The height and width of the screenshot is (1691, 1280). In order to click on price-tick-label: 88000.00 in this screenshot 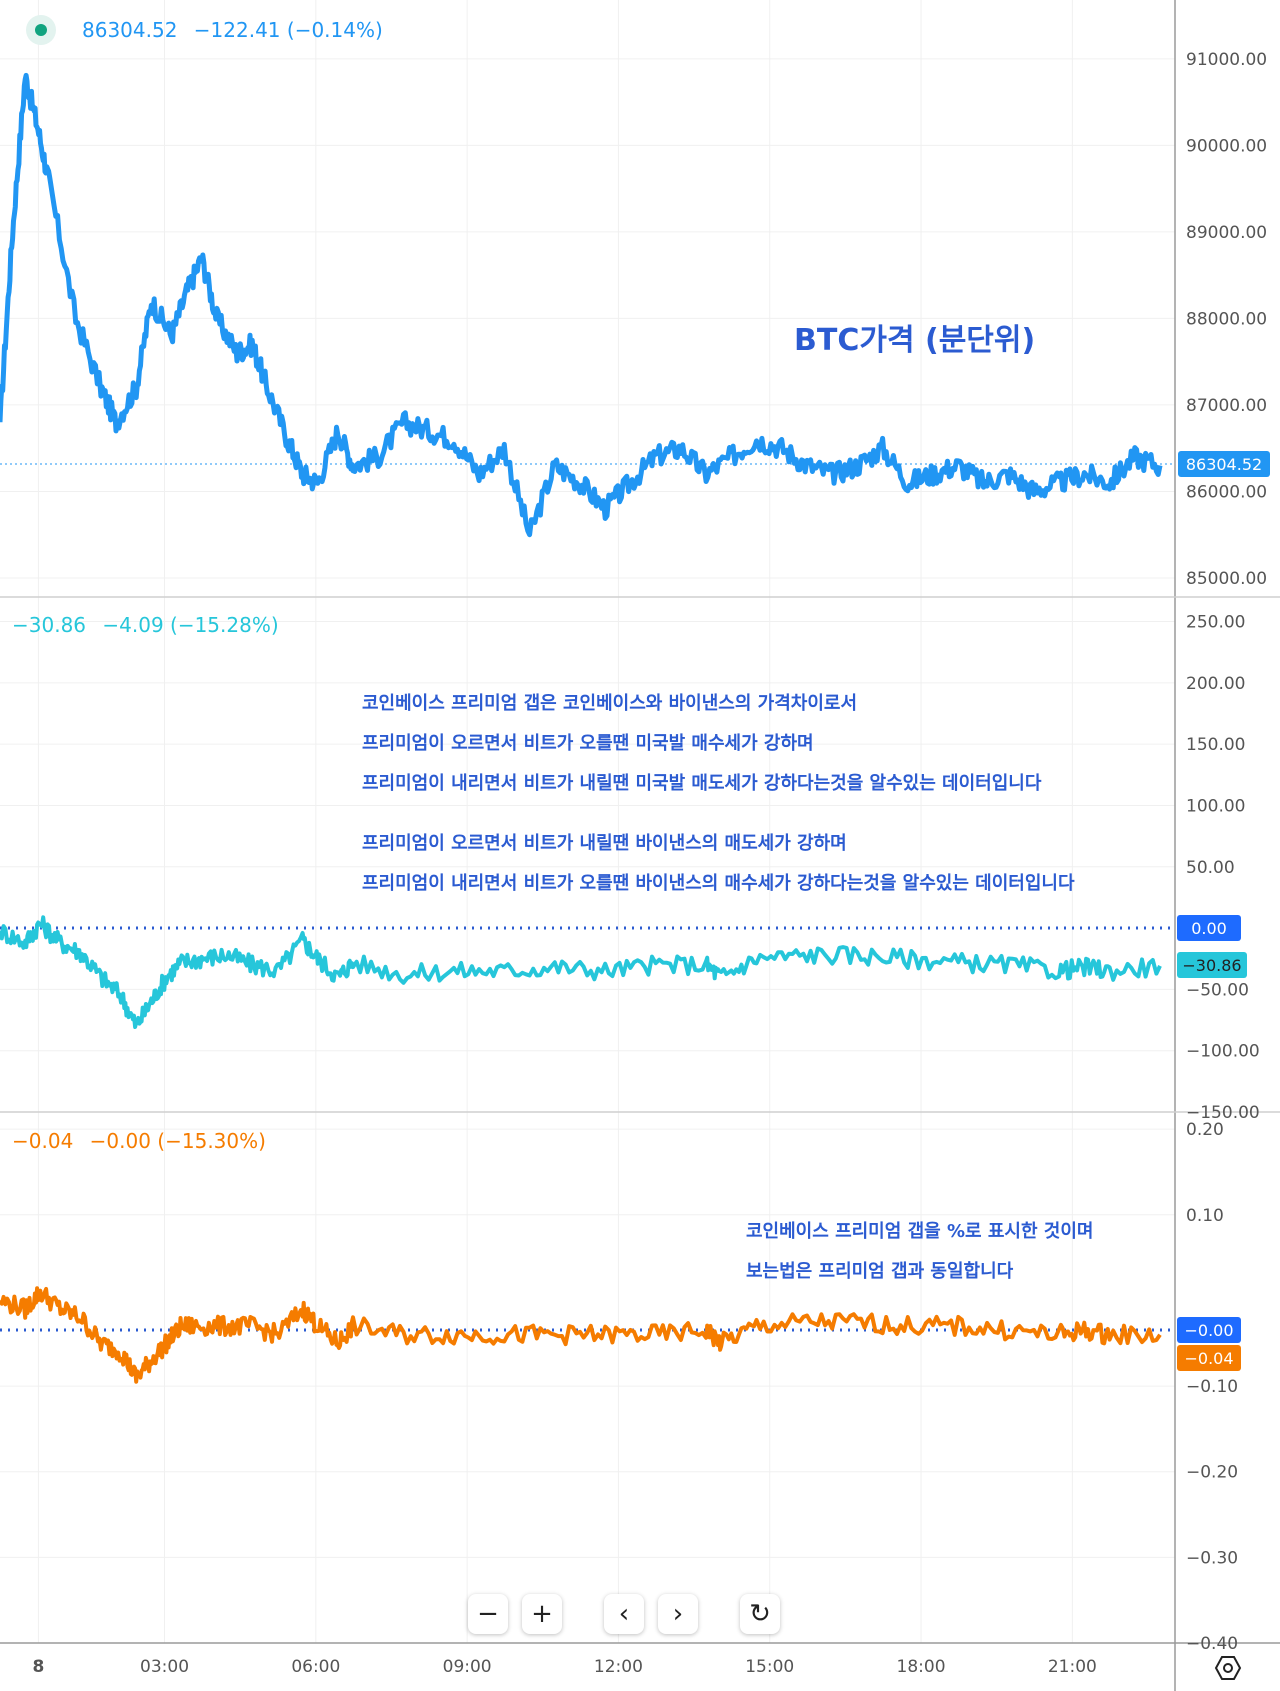, I will do `click(1226, 319)`.